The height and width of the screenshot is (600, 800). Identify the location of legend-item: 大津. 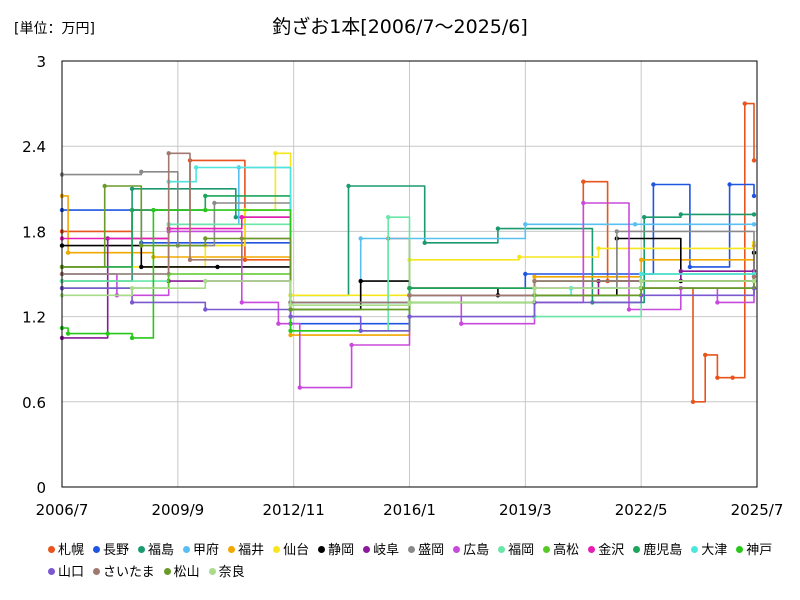
(709, 551).